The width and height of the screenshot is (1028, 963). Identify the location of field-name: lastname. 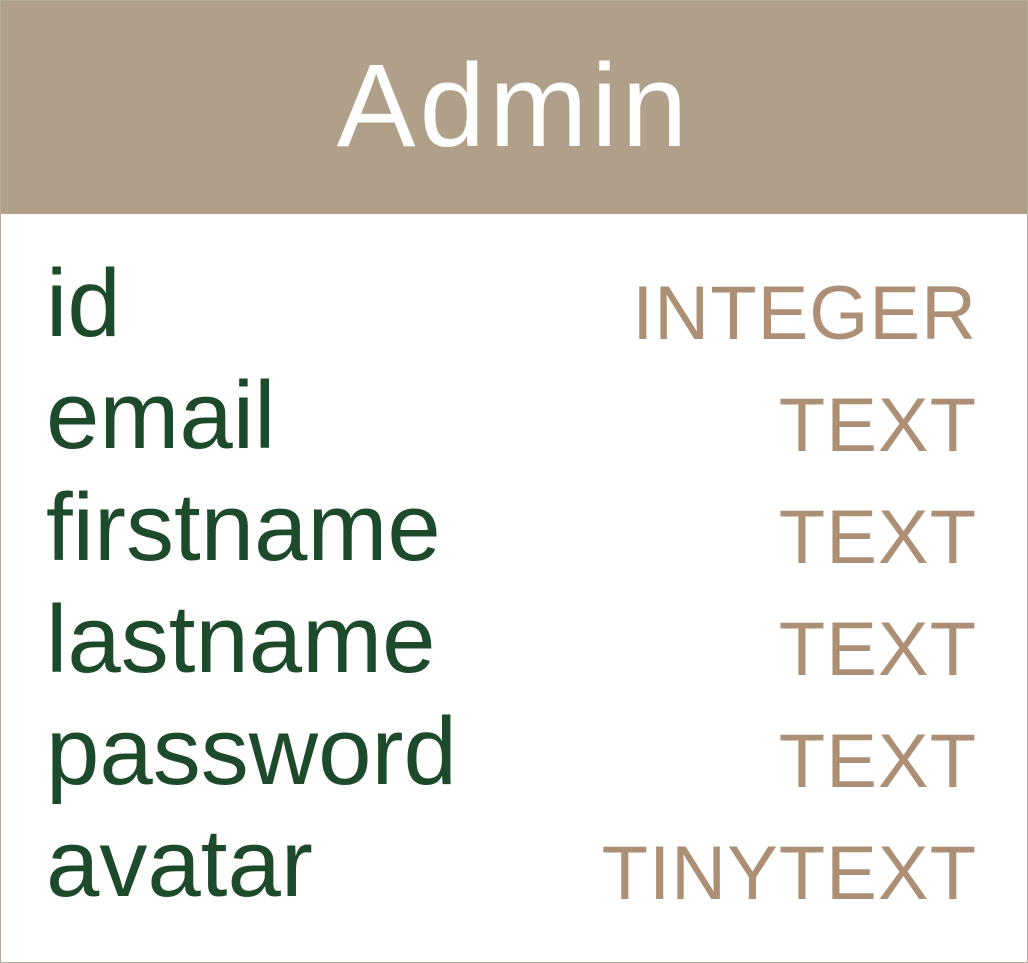
(241, 639).